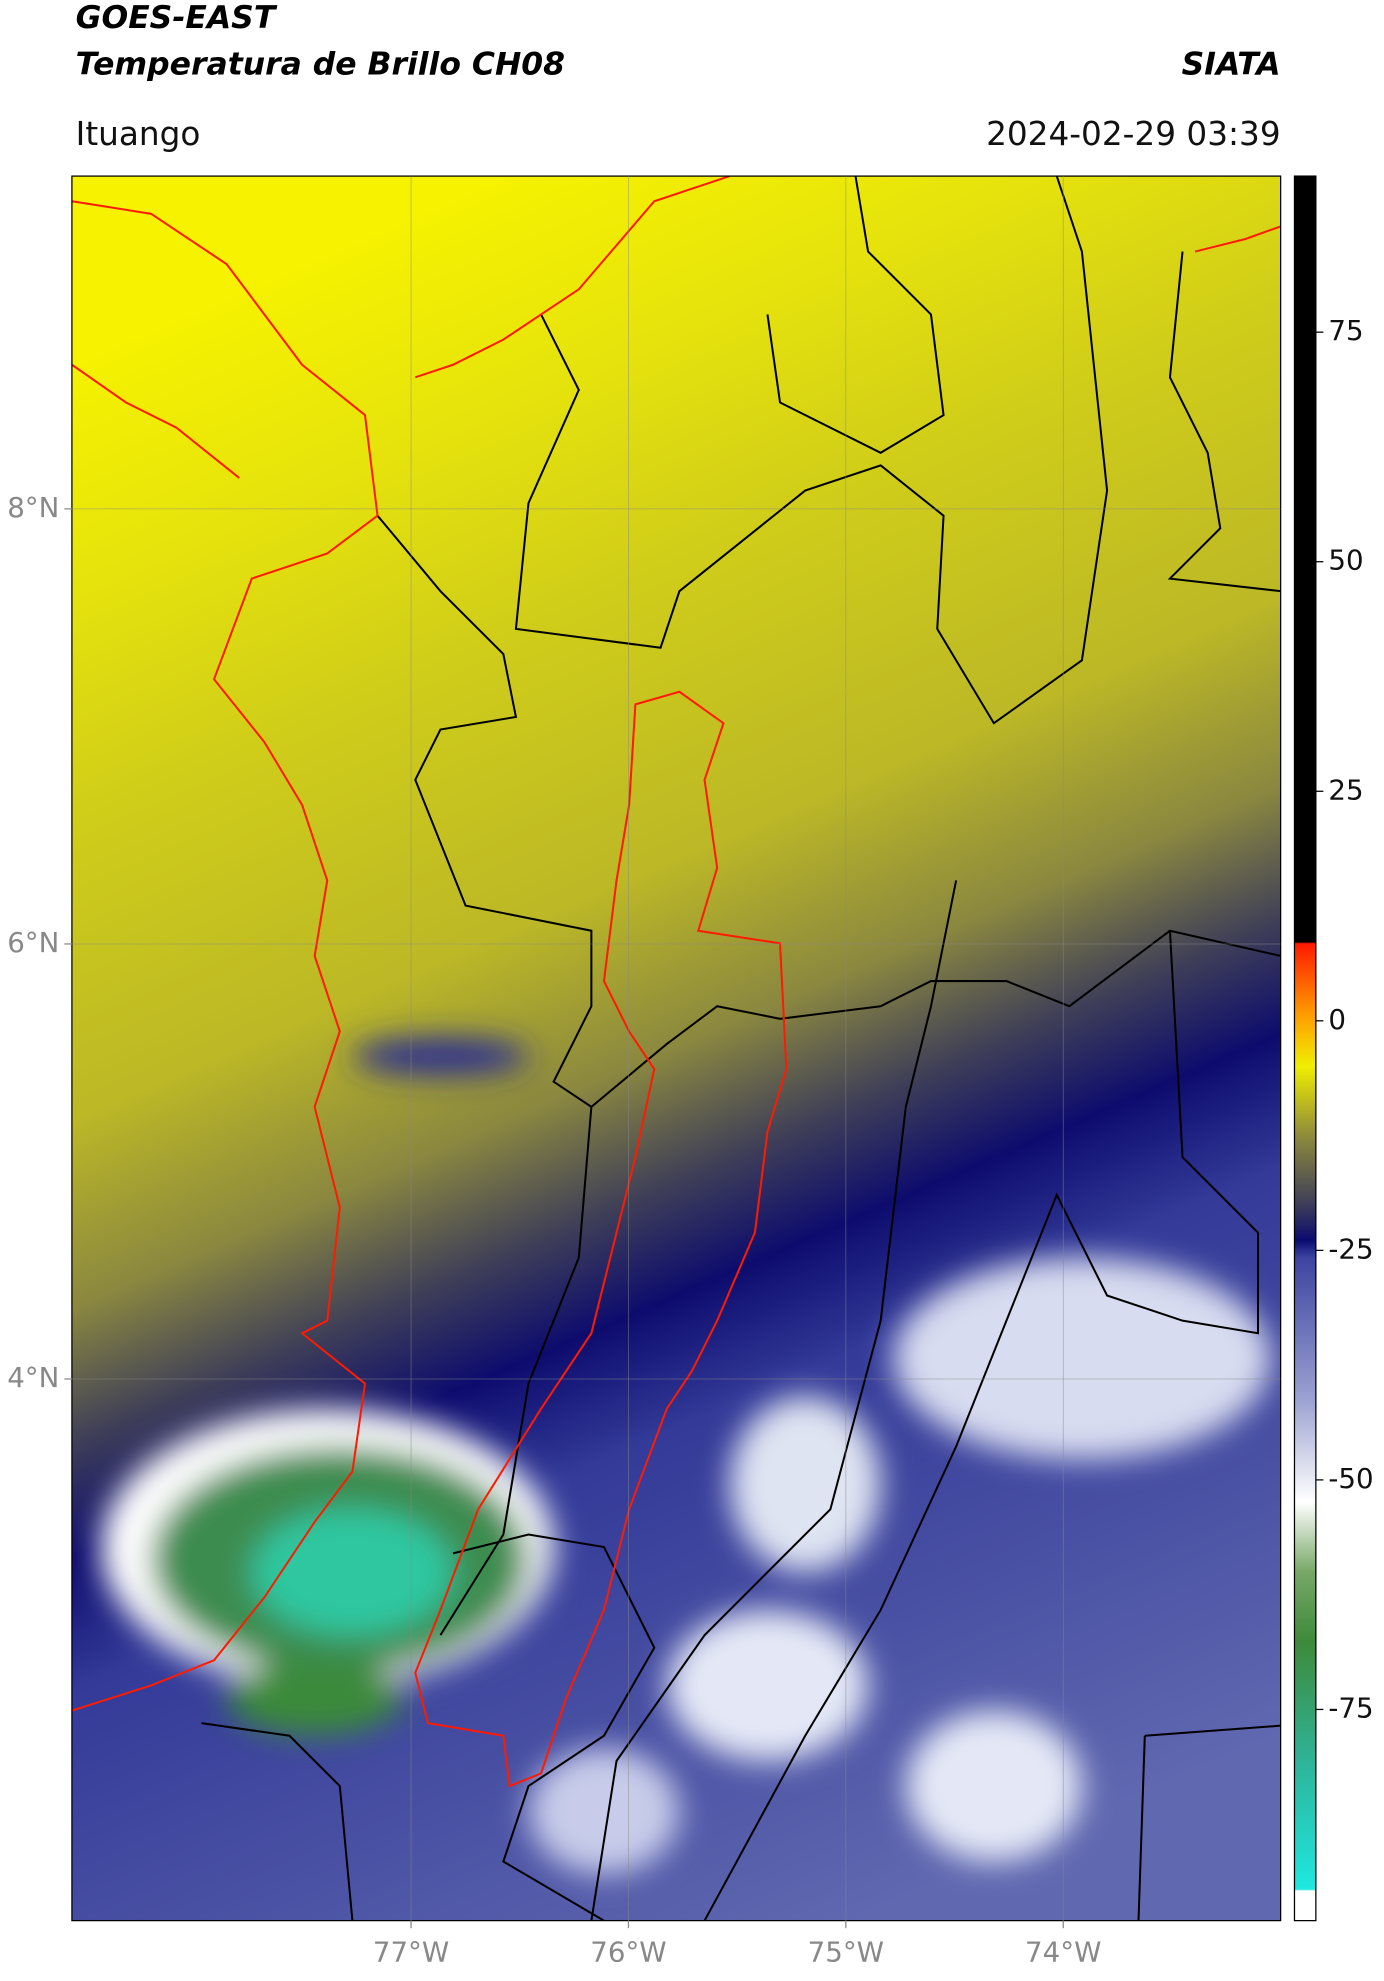 The height and width of the screenshot is (1981, 1384). What do you see at coordinates (33, 942) in the screenshot?
I see `y-tick-label: 6°N` at bounding box center [33, 942].